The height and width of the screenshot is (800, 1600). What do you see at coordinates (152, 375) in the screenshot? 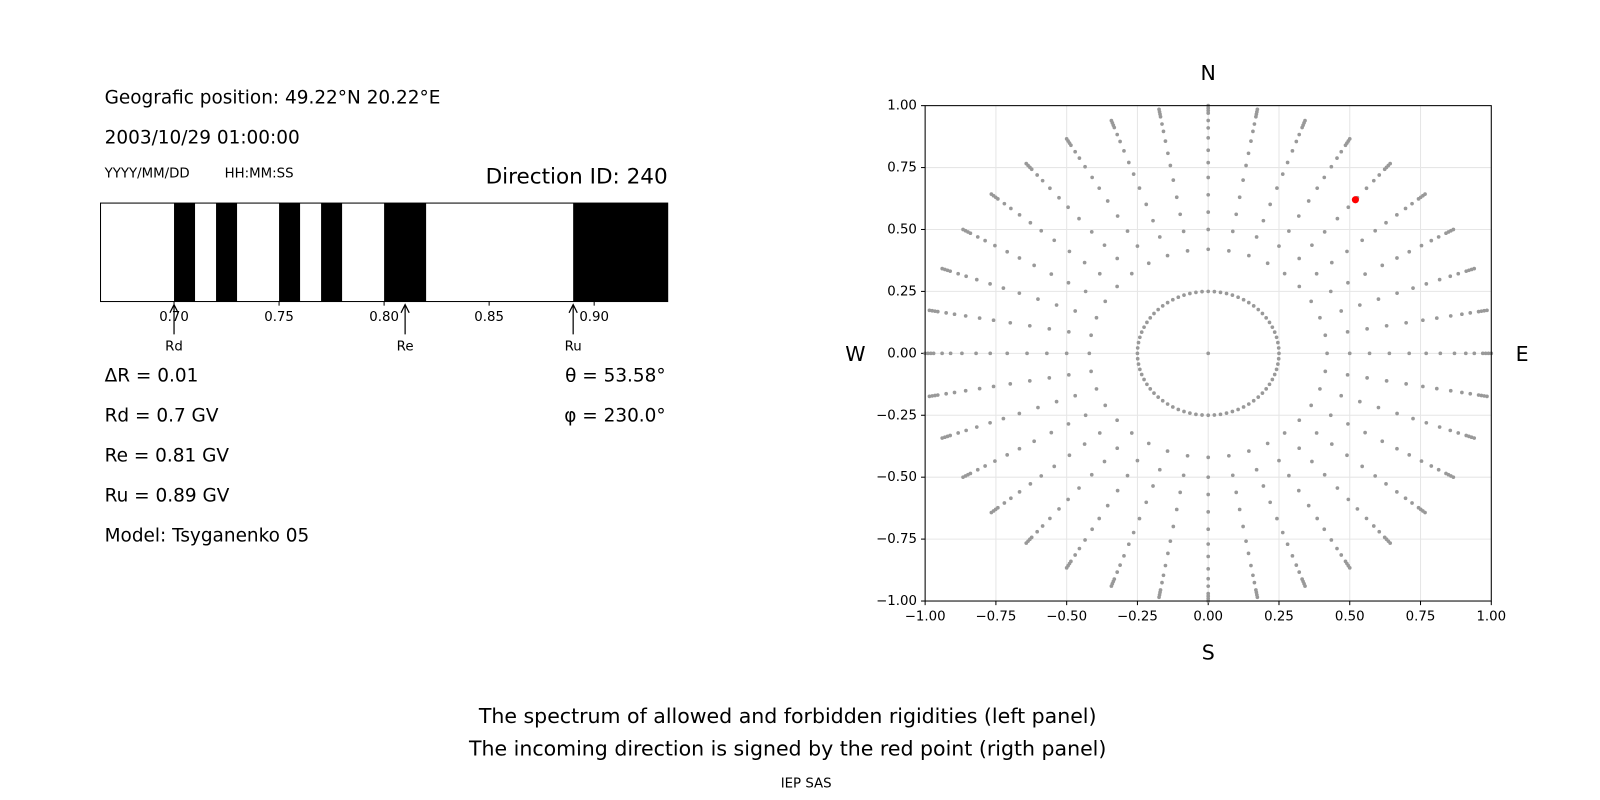
I see `delta-r: ΔR = 0.01` at bounding box center [152, 375].